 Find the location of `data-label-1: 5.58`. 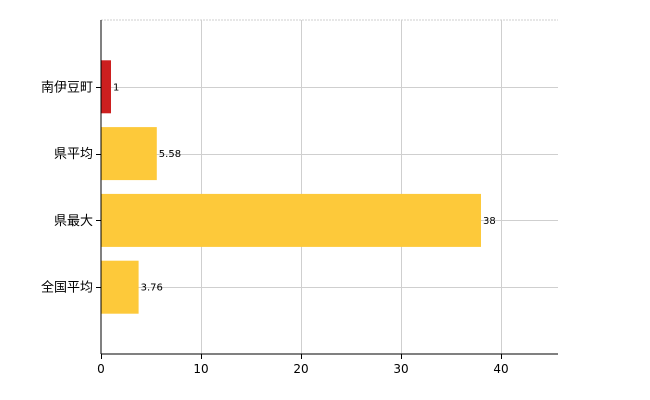

data-label-1: 5.58 is located at coordinates (170, 154).